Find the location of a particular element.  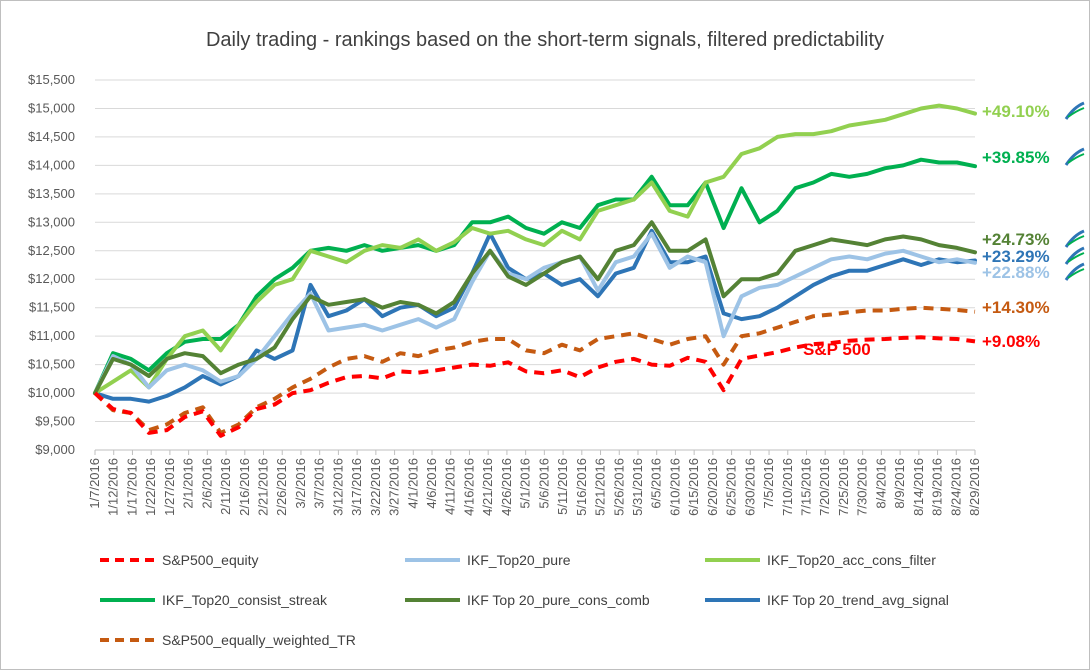

legend-label-2: IKF_Top20_acc_cons_filter is located at coordinates (851, 560).